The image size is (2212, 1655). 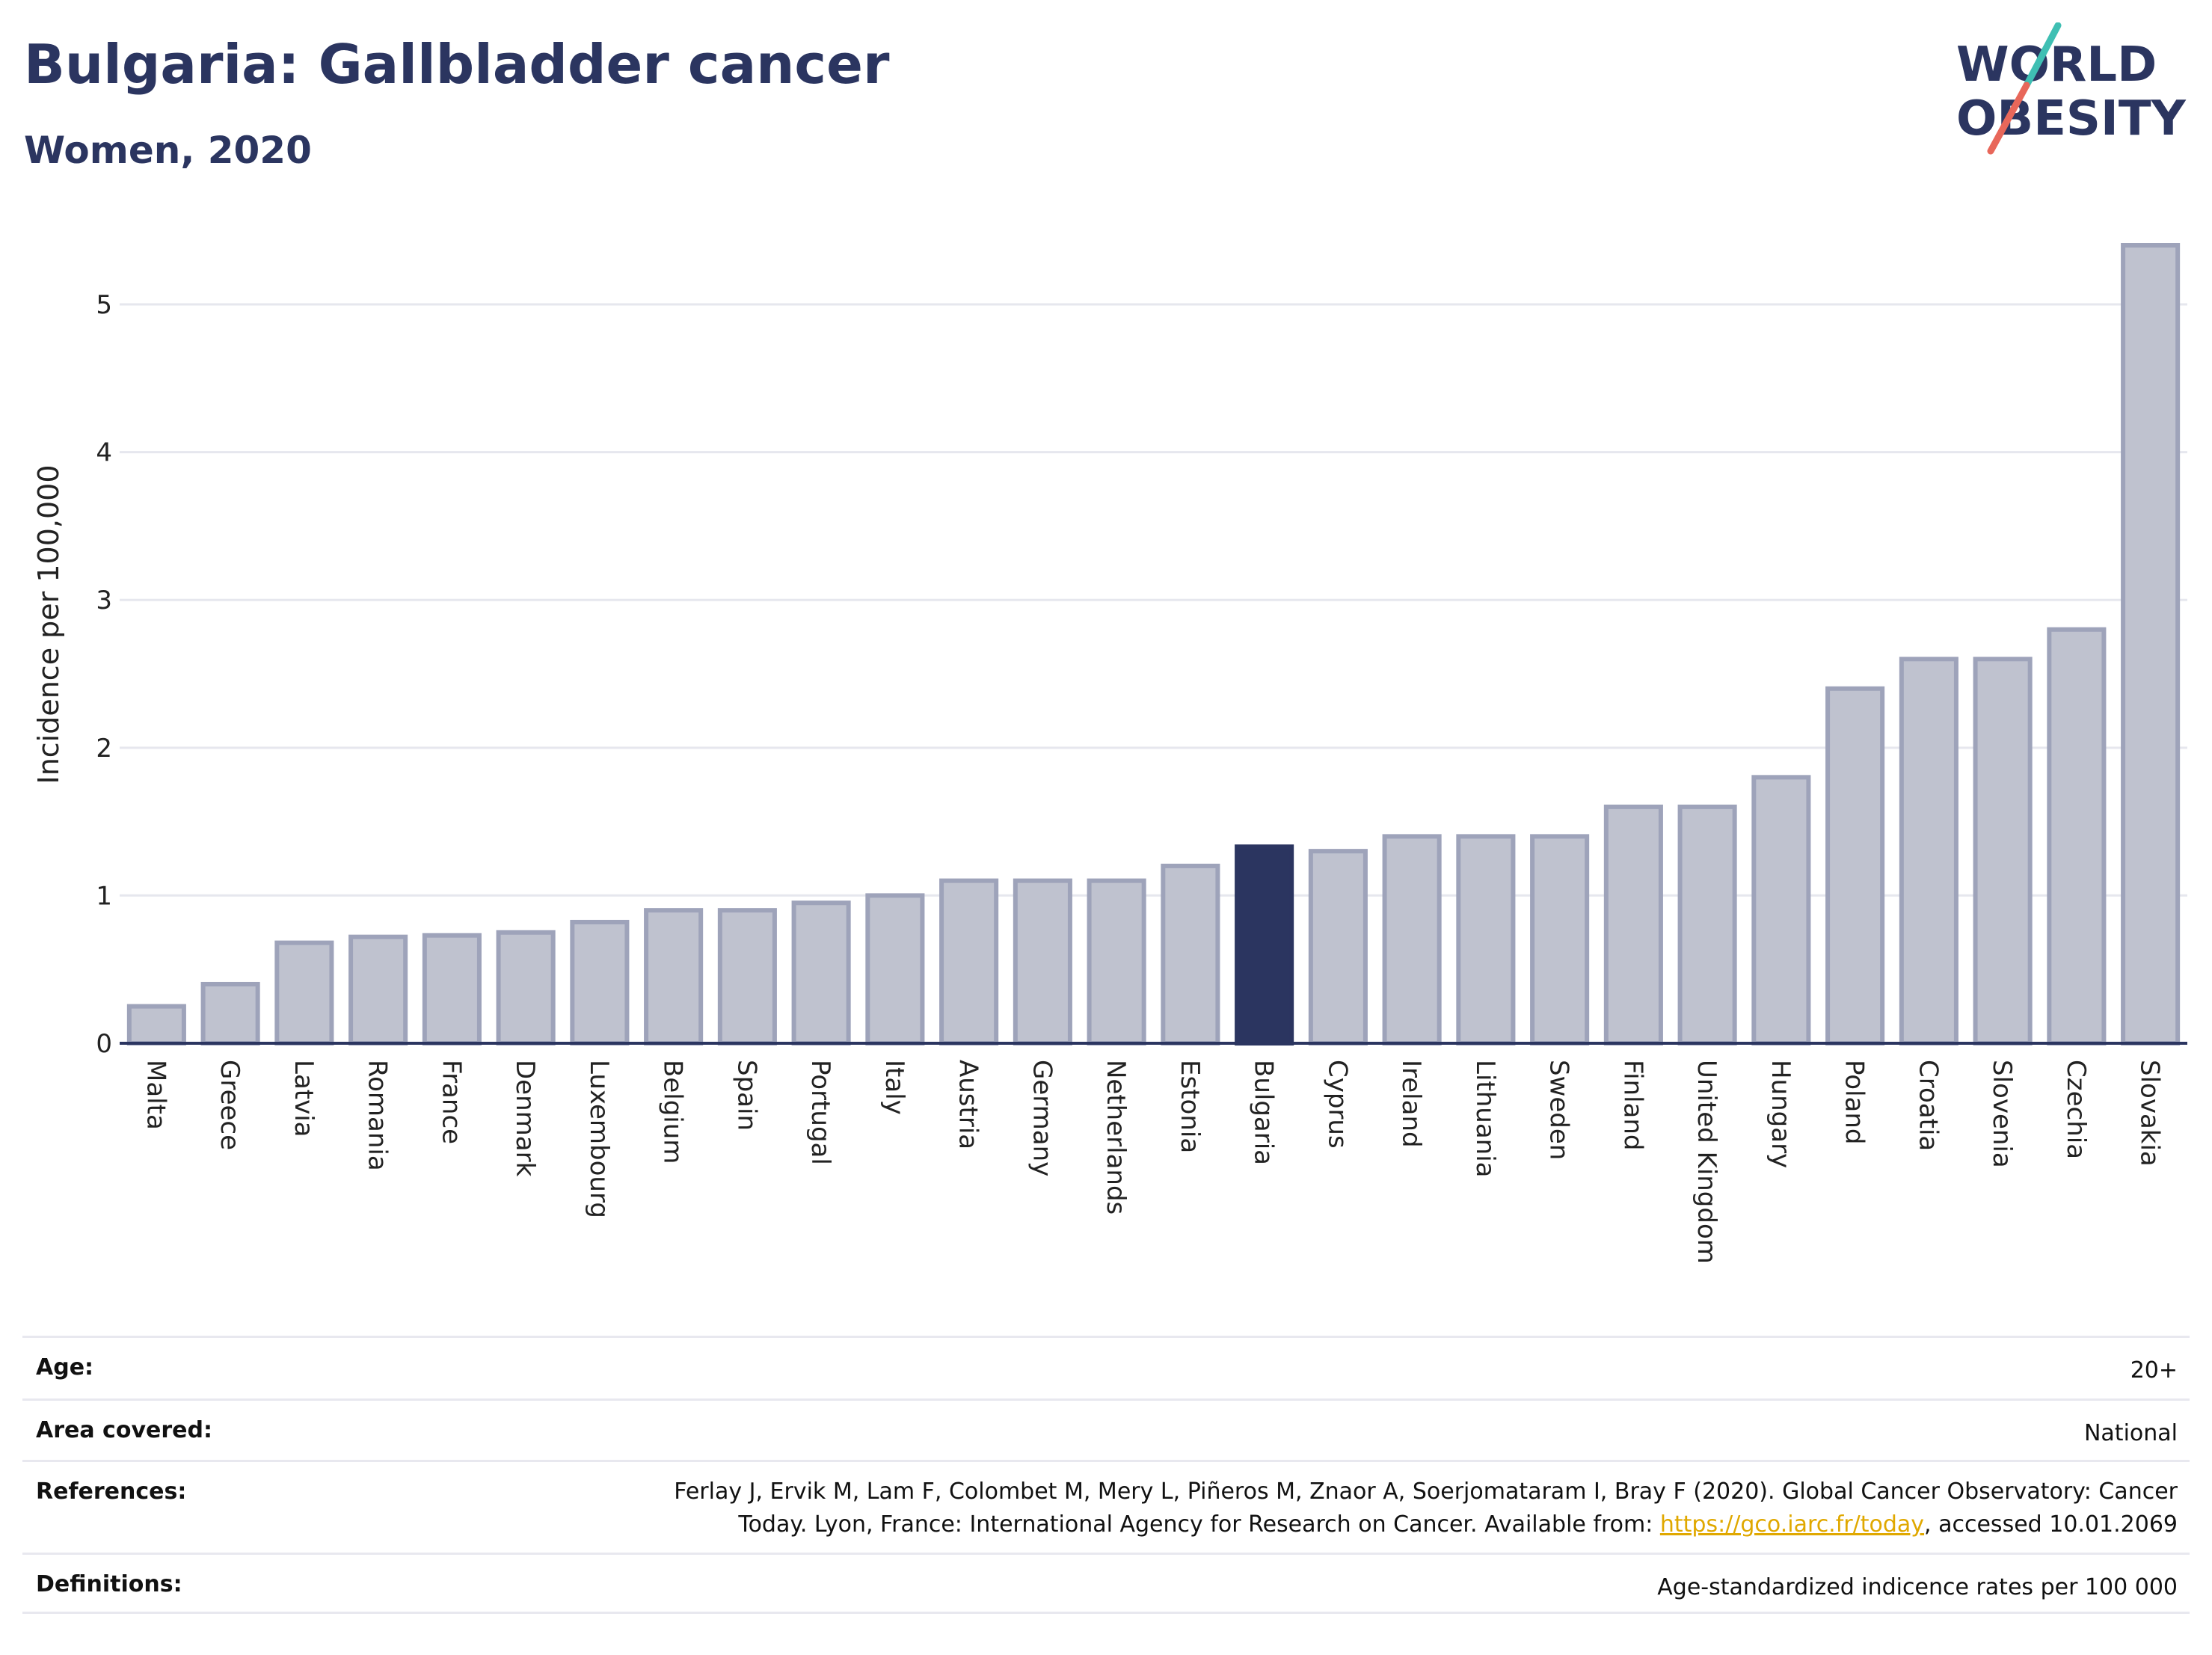 What do you see at coordinates (894, 1087) in the screenshot?
I see `x-tick-label: Italy` at bounding box center [894, 1087].